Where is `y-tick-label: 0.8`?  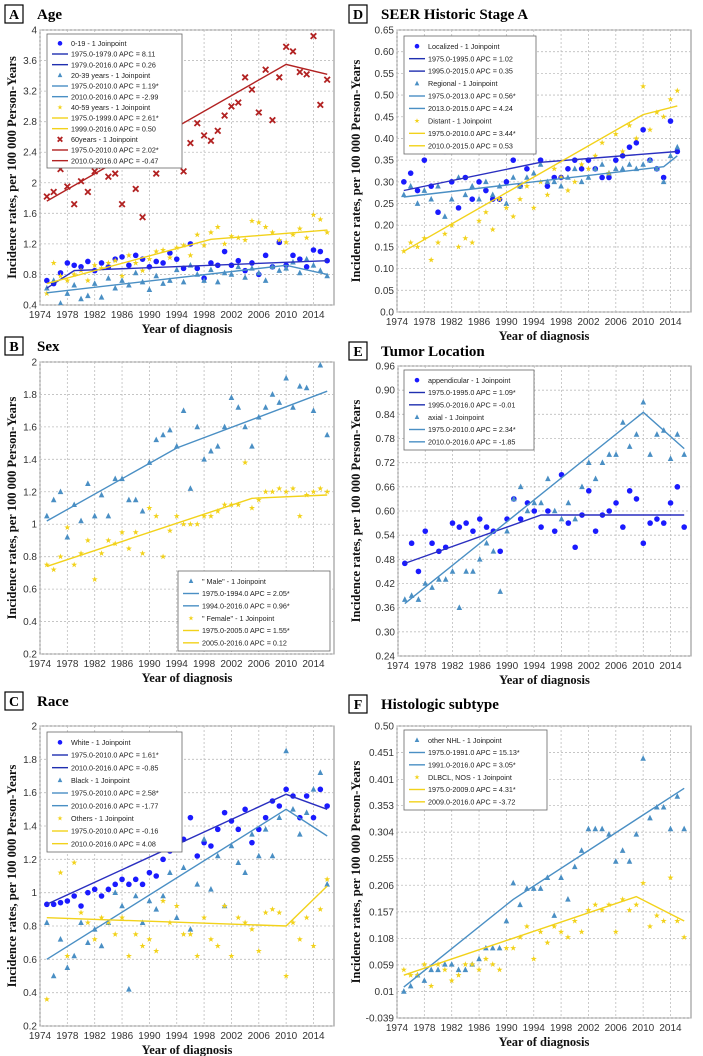 y-tick-label: 0.8 is located at coordinates (30, 557).